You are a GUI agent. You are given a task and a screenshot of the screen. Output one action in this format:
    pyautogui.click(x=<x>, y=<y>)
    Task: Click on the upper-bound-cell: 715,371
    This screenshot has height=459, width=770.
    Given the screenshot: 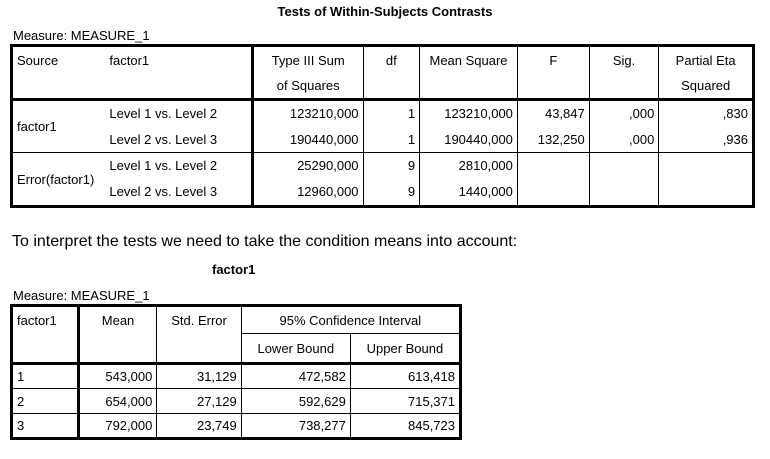 What is the action you would take?
    pyautogui.click(x=406, y=401)
    